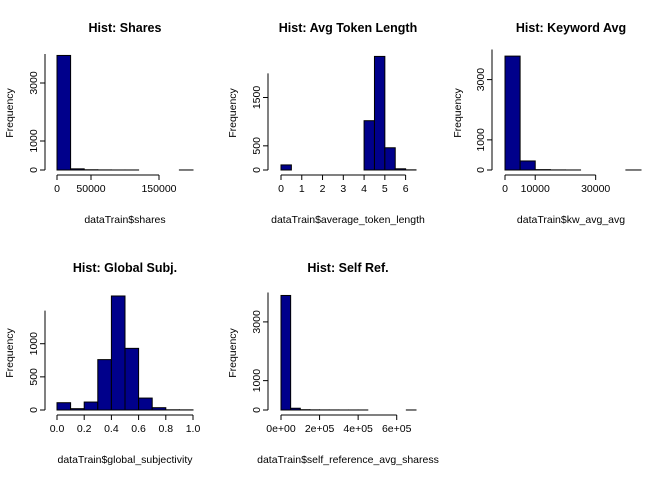 This screenshot has width=672, height=480. What do you see at coordinates (84, 429) in the screenshot?
I see `x-tick-label: 0.2` at bounding box center [84, 429].